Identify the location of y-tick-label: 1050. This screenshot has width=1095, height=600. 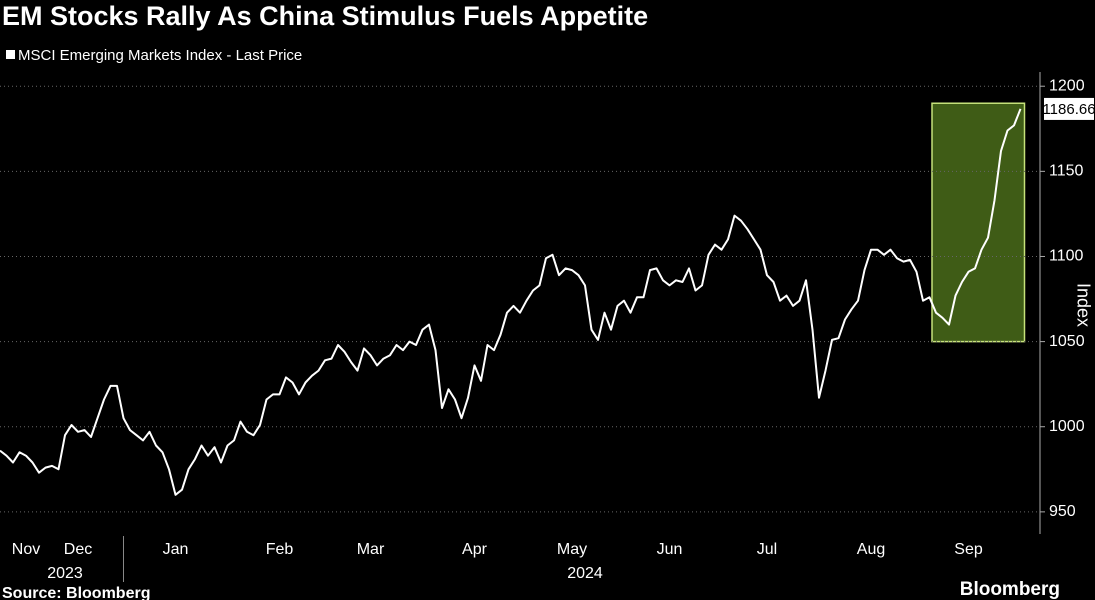
(1067, 341).